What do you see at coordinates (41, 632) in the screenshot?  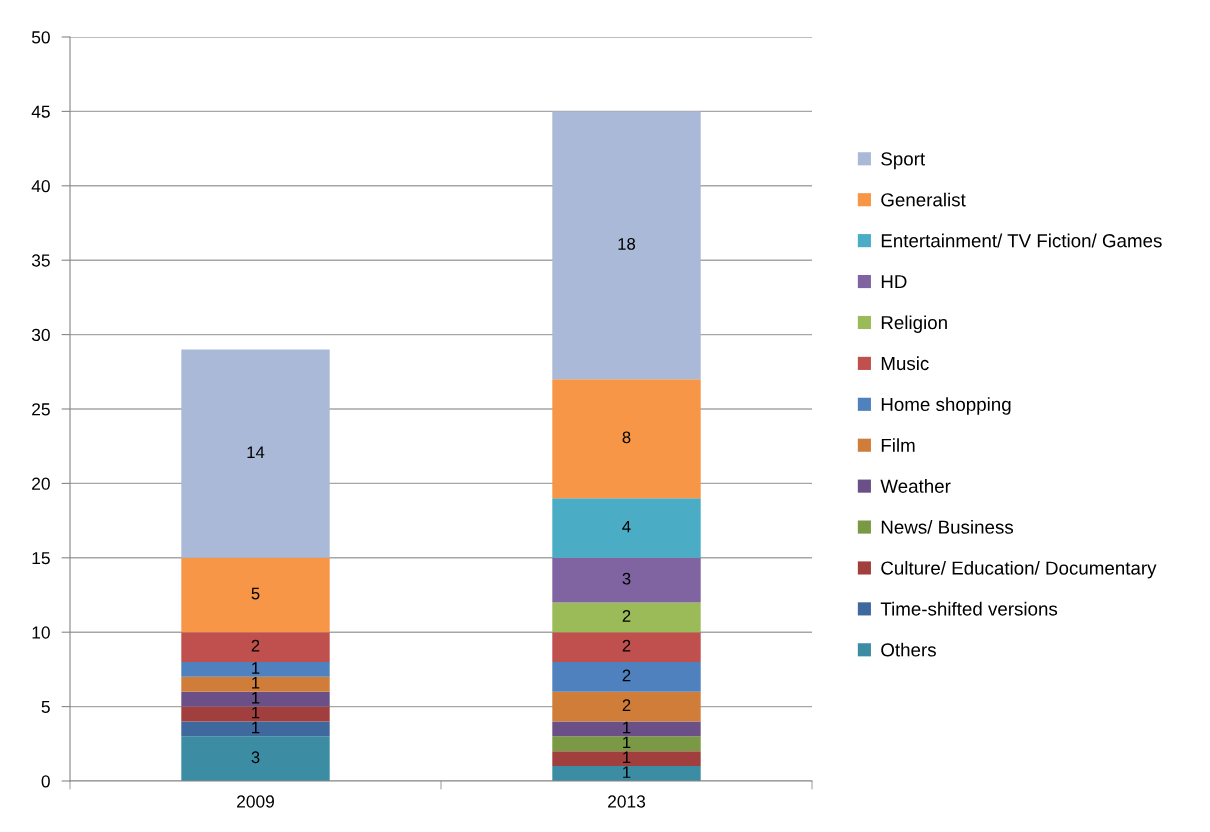 I see `y-tick-label: 10` at bounding box center [41, 632].